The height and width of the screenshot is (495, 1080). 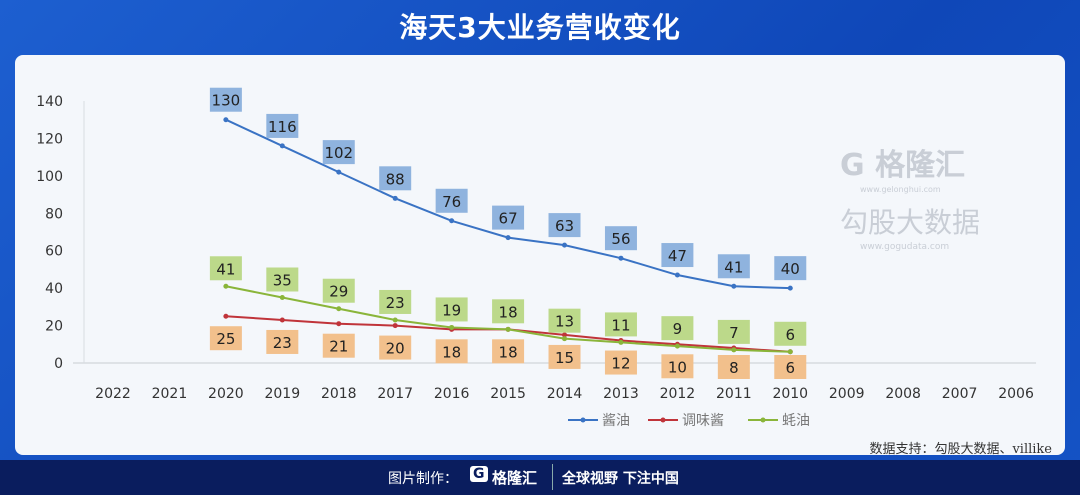 I want to click on x-tick-label: 2010, so click(x=790, y=394).